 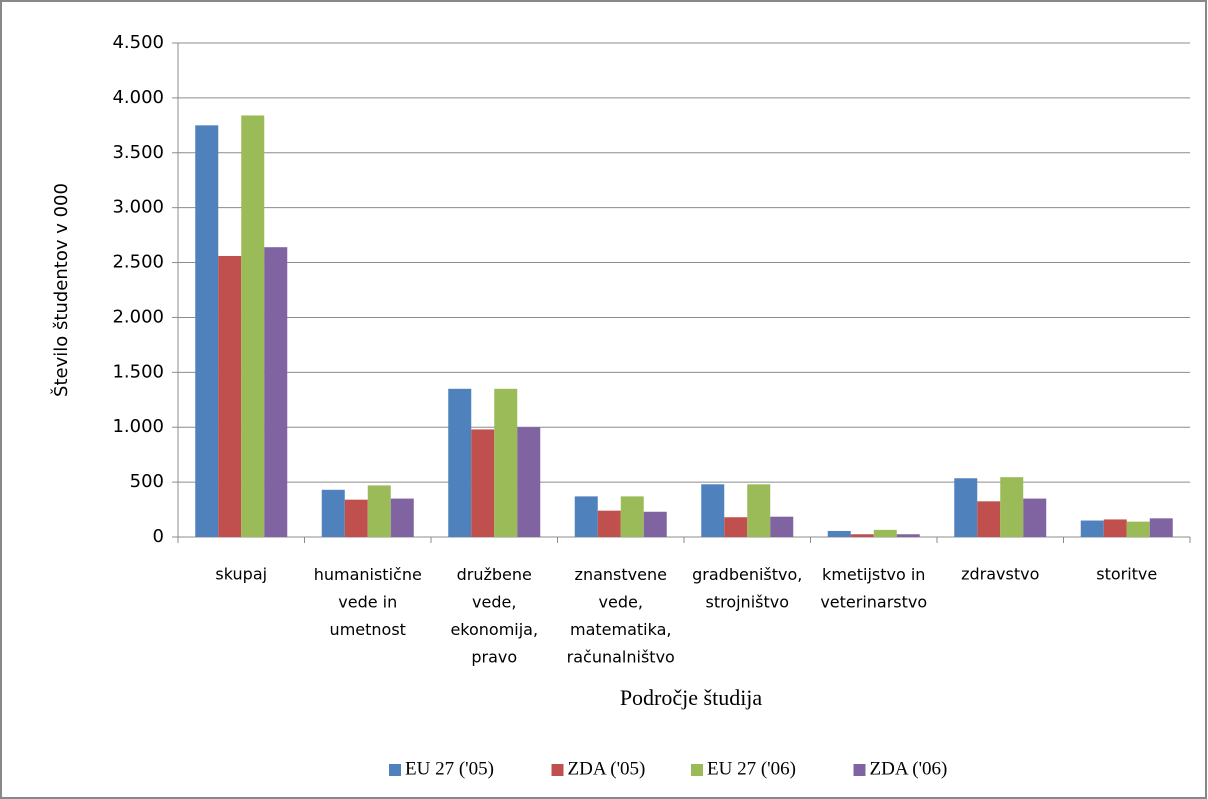 I want to click on x-tick-label: zdravstvo, so click(x=1000, y=574).